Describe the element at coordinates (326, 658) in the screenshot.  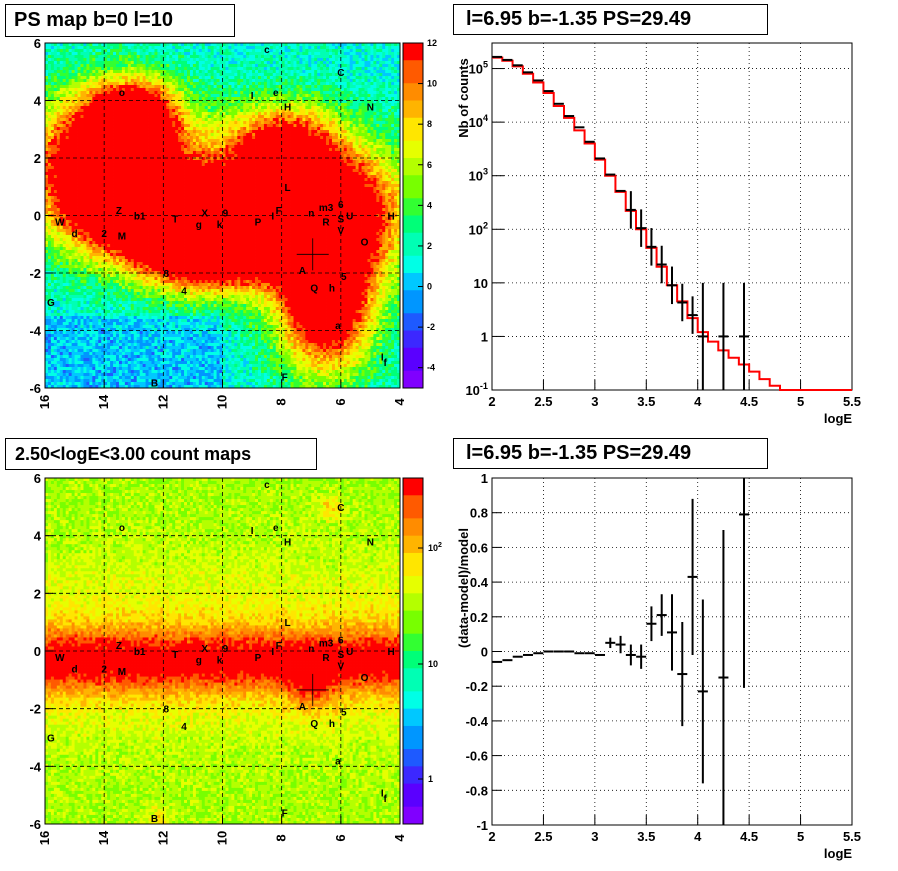
I see `bl-source-label: R` at that location.